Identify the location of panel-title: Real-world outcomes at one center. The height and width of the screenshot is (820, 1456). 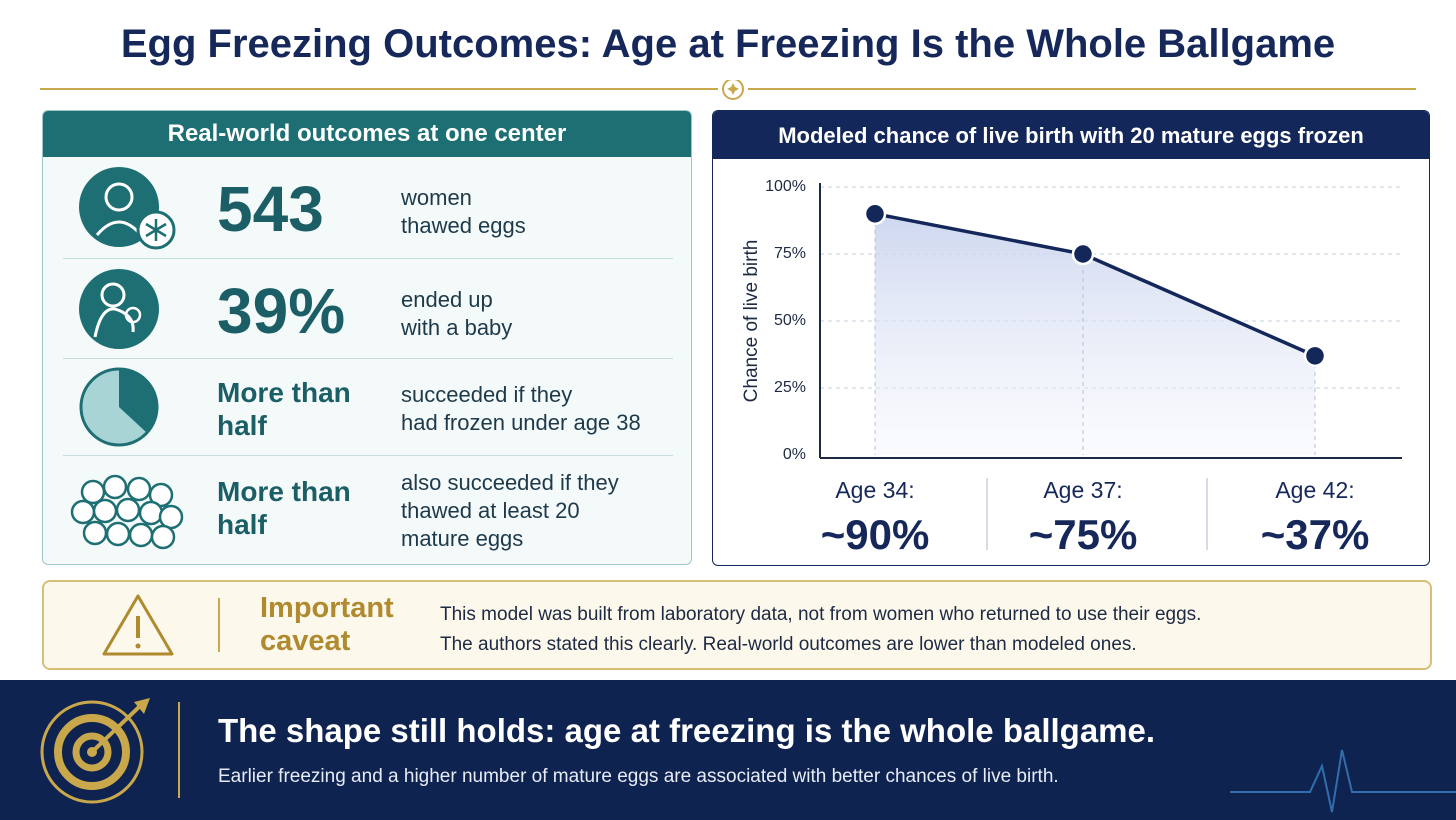
(367, 134).